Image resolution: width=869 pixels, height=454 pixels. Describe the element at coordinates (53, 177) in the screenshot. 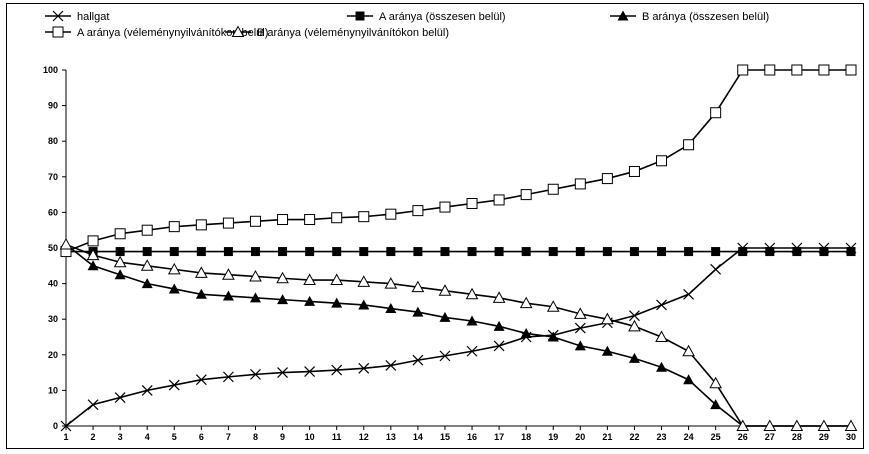

I see `y-tick-label: 70` at that location.